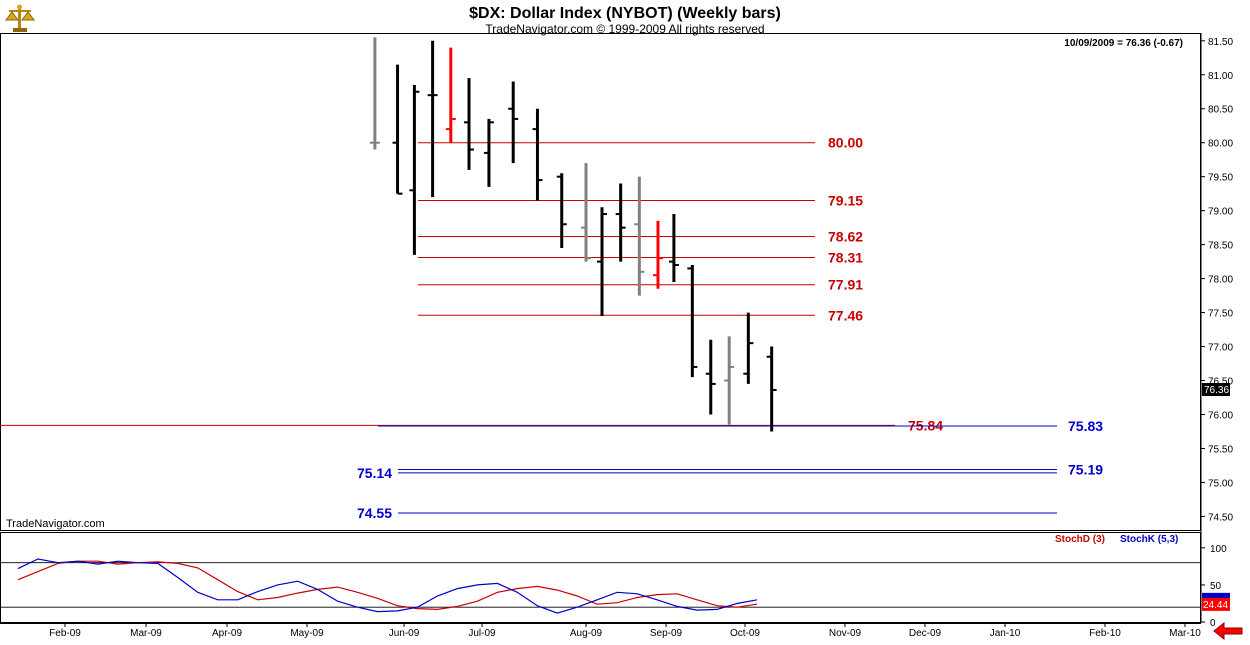  Describe the element at coordinates (1123, 43) in the screenshot. I see `last-value-label: 10/09/2009 = 76.36 (-0.67)` at that location.